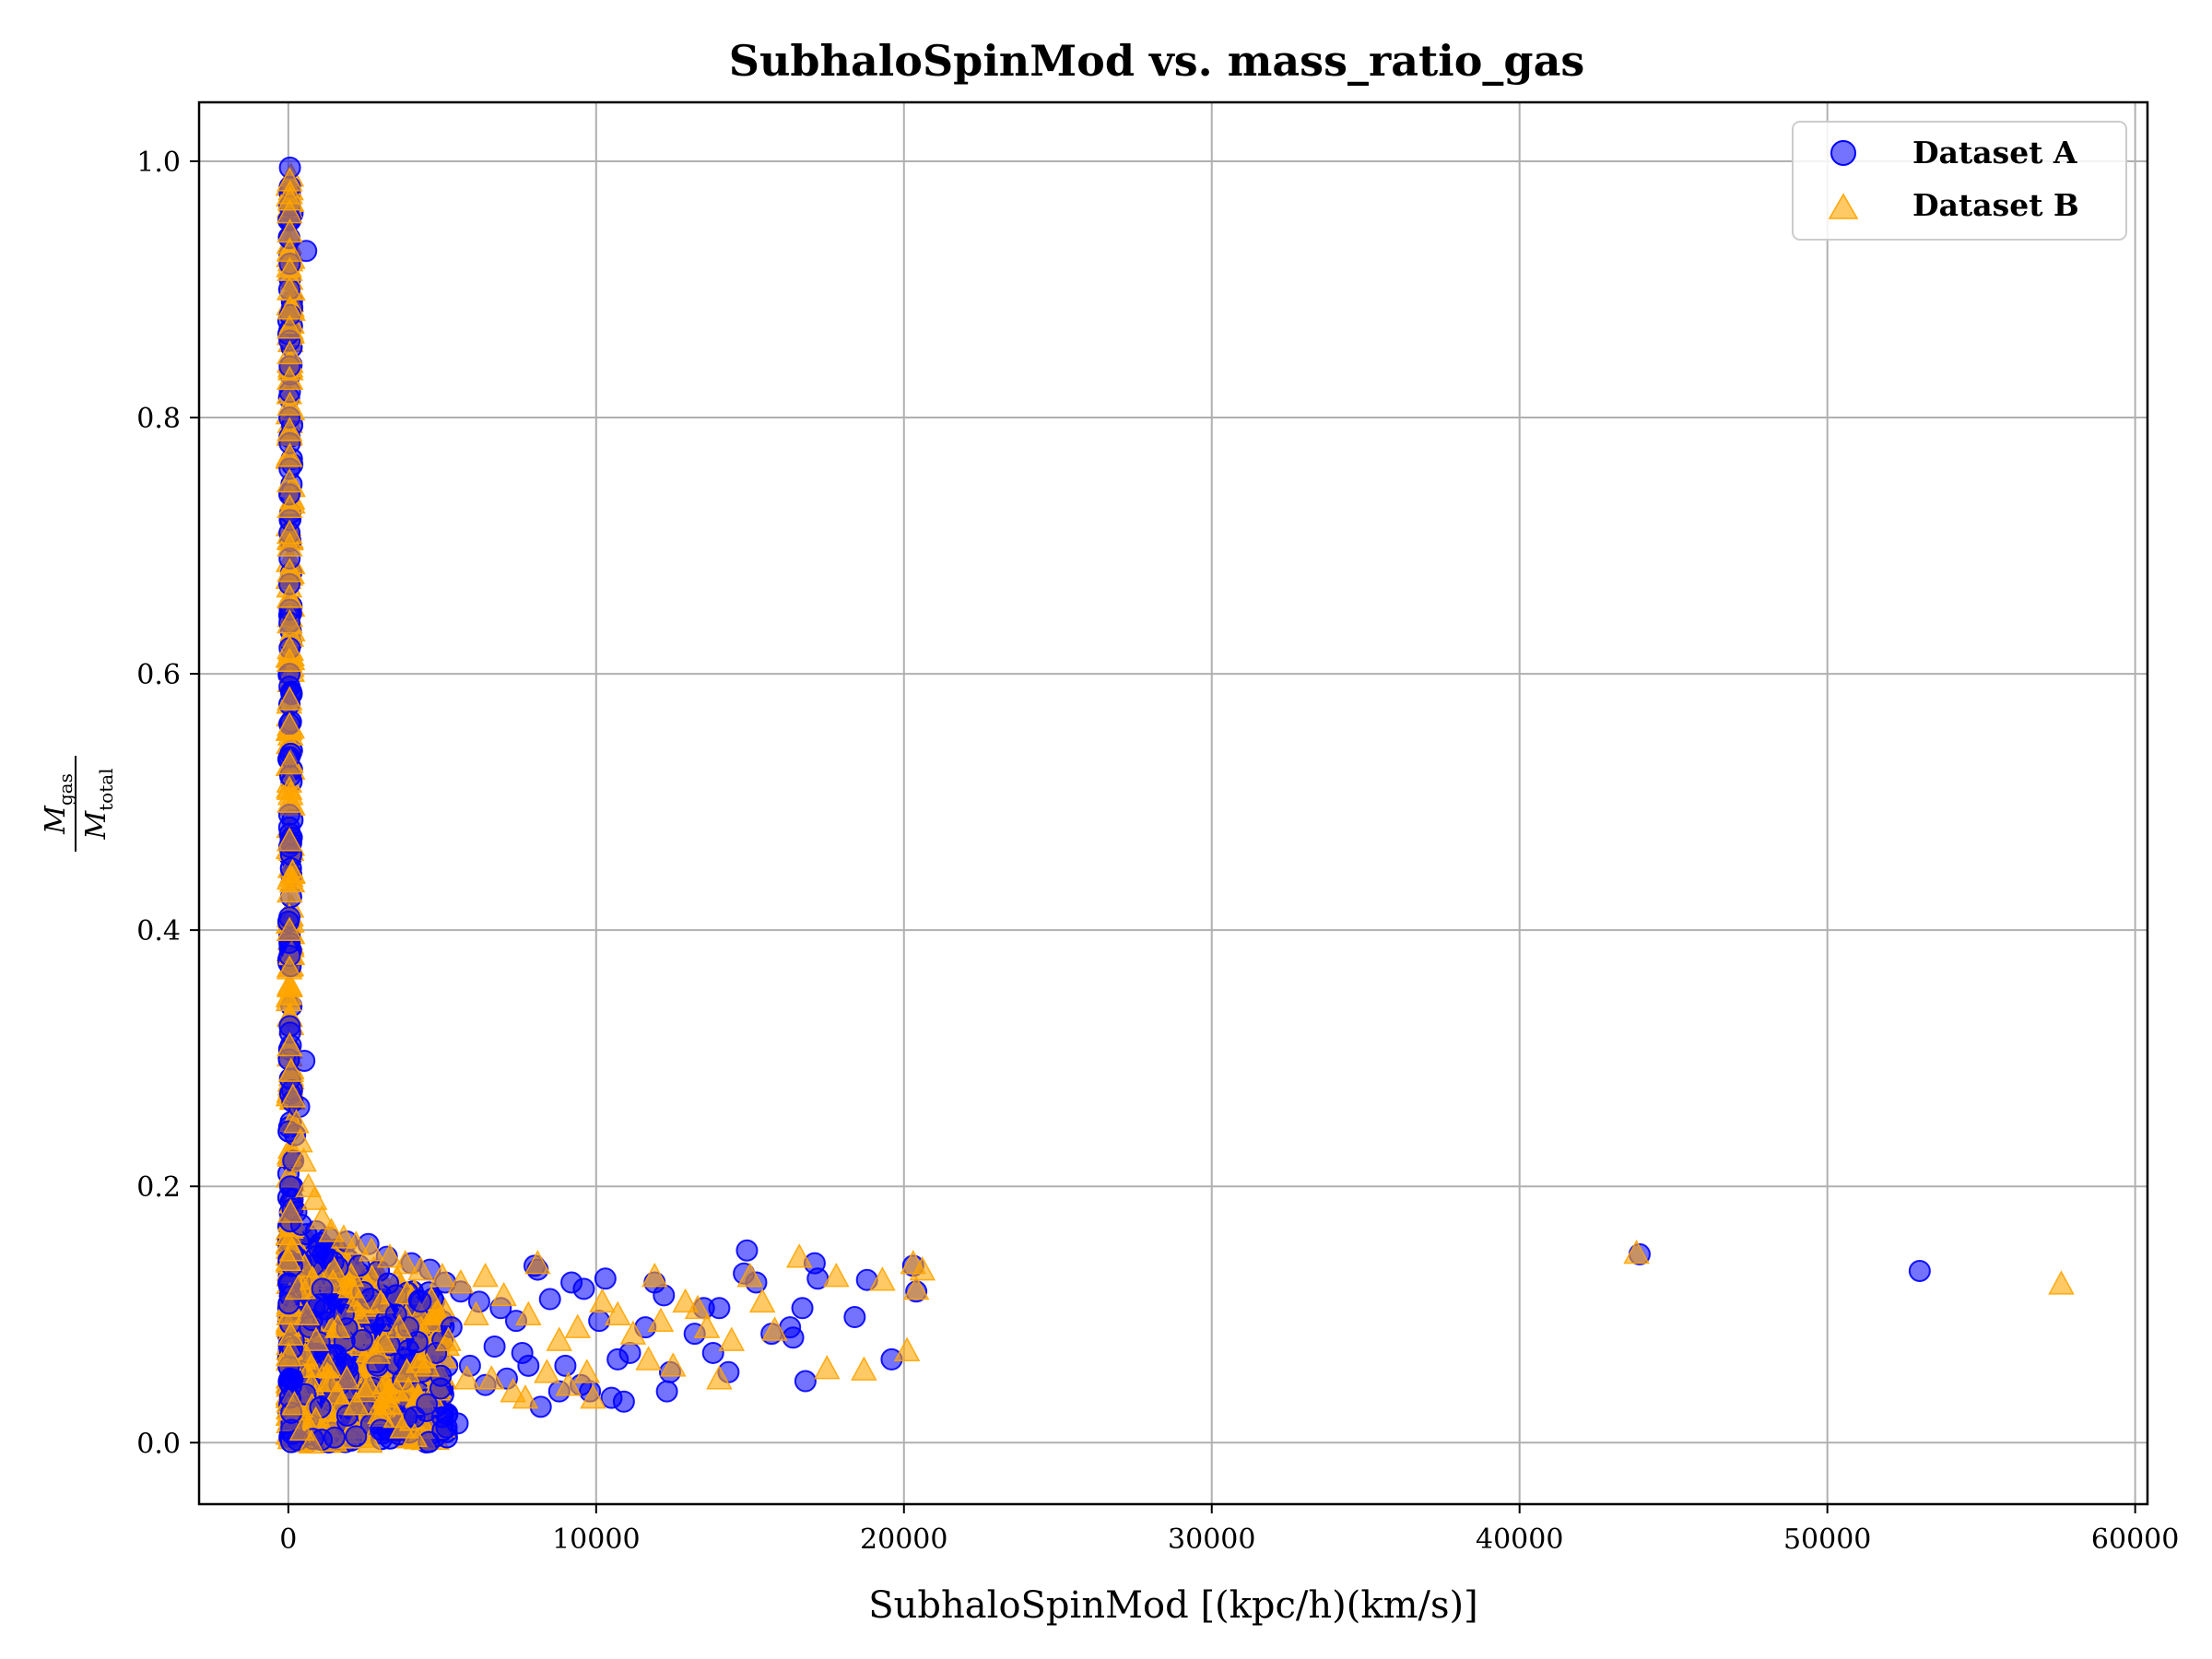  What do you see at coordinates (158, 163) in the screenshot?
I see `y-tick-label: 1.0` at bounding box center [158, 163].